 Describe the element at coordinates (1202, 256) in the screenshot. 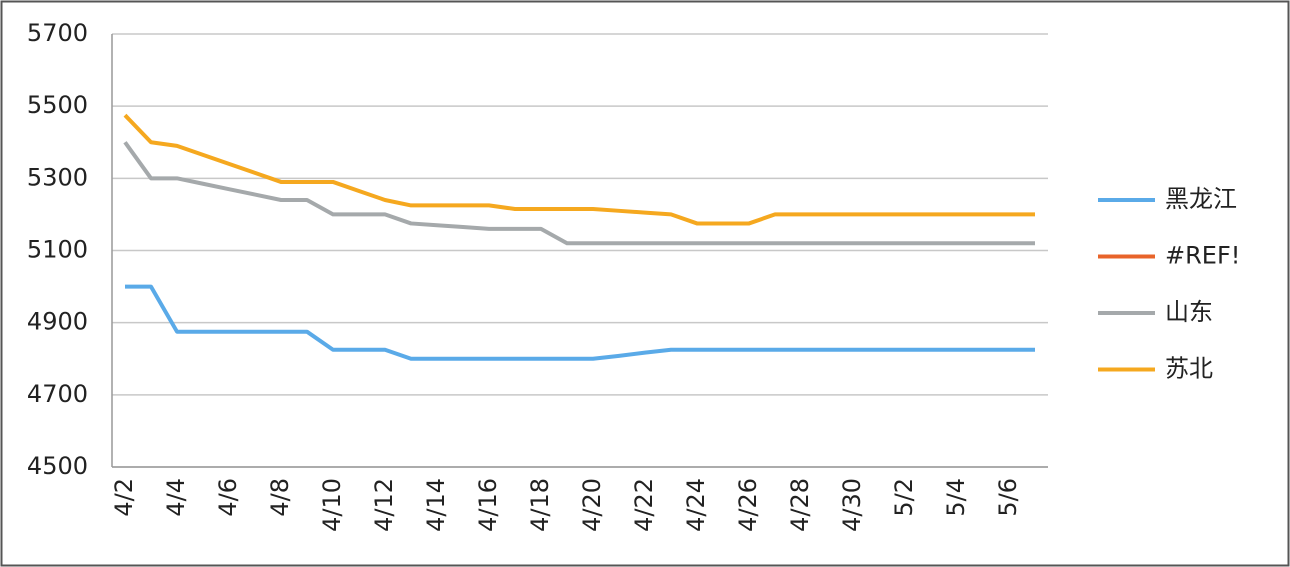

I see `legend-label: #REF!` at that location.